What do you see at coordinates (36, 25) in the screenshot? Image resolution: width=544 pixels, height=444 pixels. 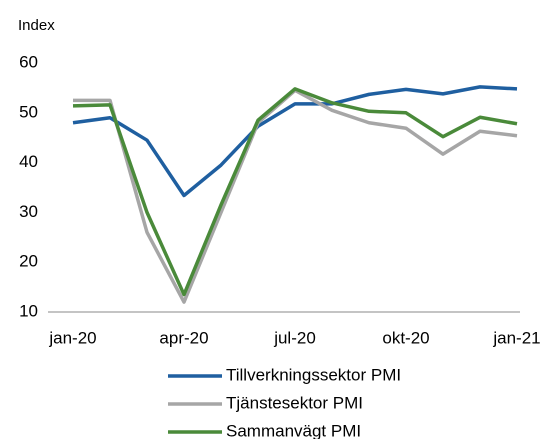 I see `y-axis-label: Index` at bounding box center [36, 25].